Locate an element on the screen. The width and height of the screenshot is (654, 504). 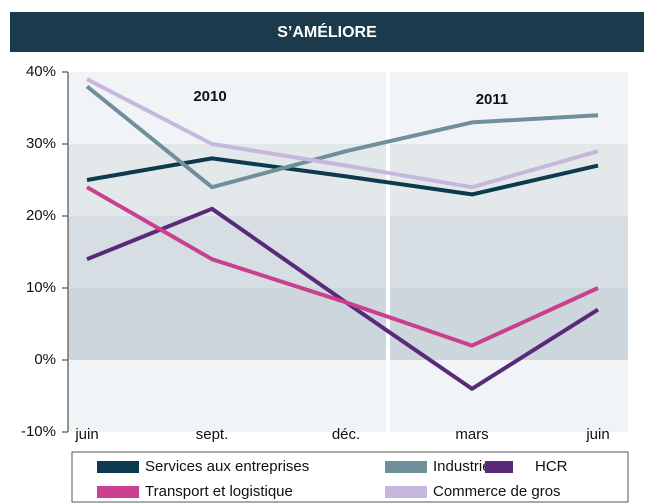
legend-label: Industrie is located at coordinates (462, 466).